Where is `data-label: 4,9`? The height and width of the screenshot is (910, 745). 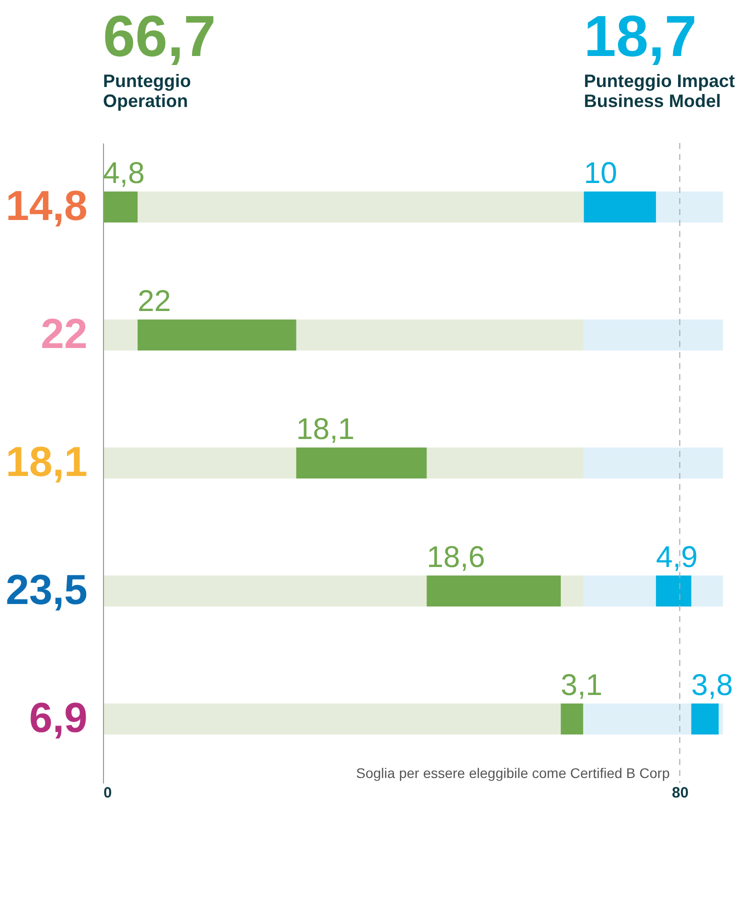
data-label: 4,9 is located at coordinates (677, 557).